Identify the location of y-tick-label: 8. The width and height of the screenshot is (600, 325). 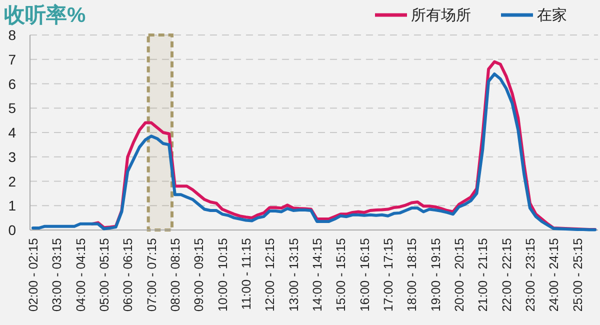
(12, 35).